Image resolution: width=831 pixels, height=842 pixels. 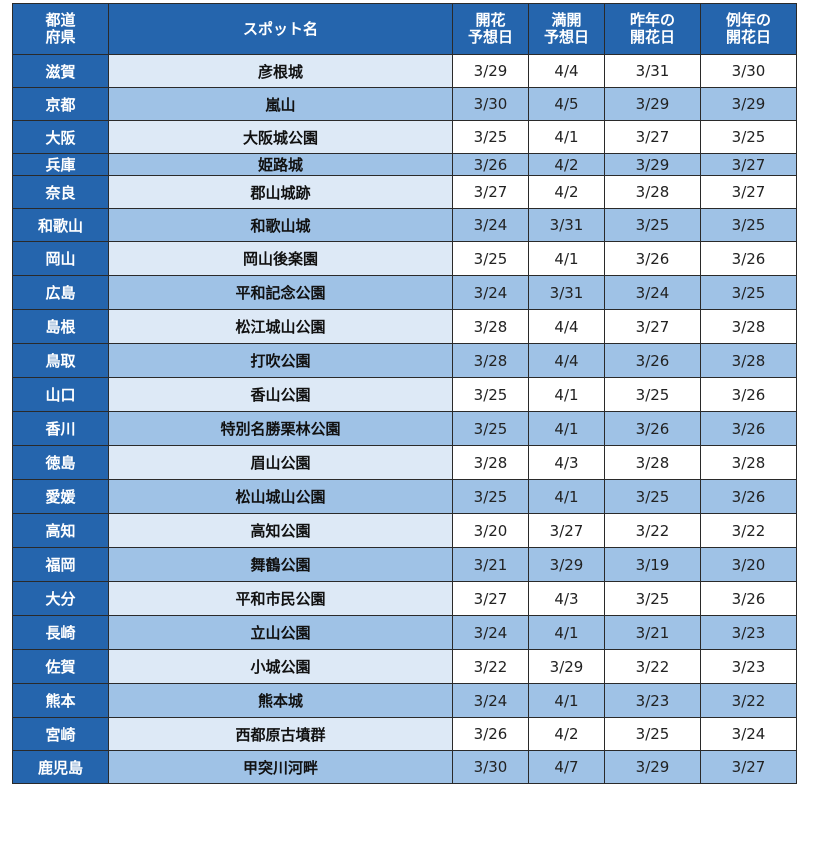 What do you see at coordinates (280, 666) in the screenshot?
I see `spot-name-cell: 小城公園` at bounding box center [280, 666].